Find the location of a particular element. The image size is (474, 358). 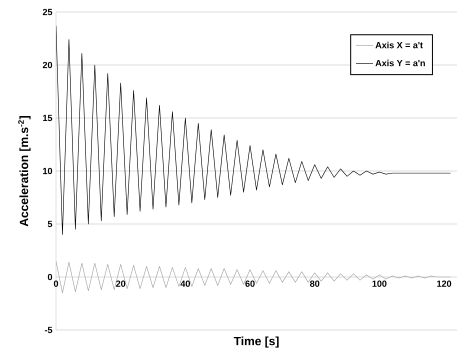

x-tick-label: 80 is located at coordinates (315, 283).